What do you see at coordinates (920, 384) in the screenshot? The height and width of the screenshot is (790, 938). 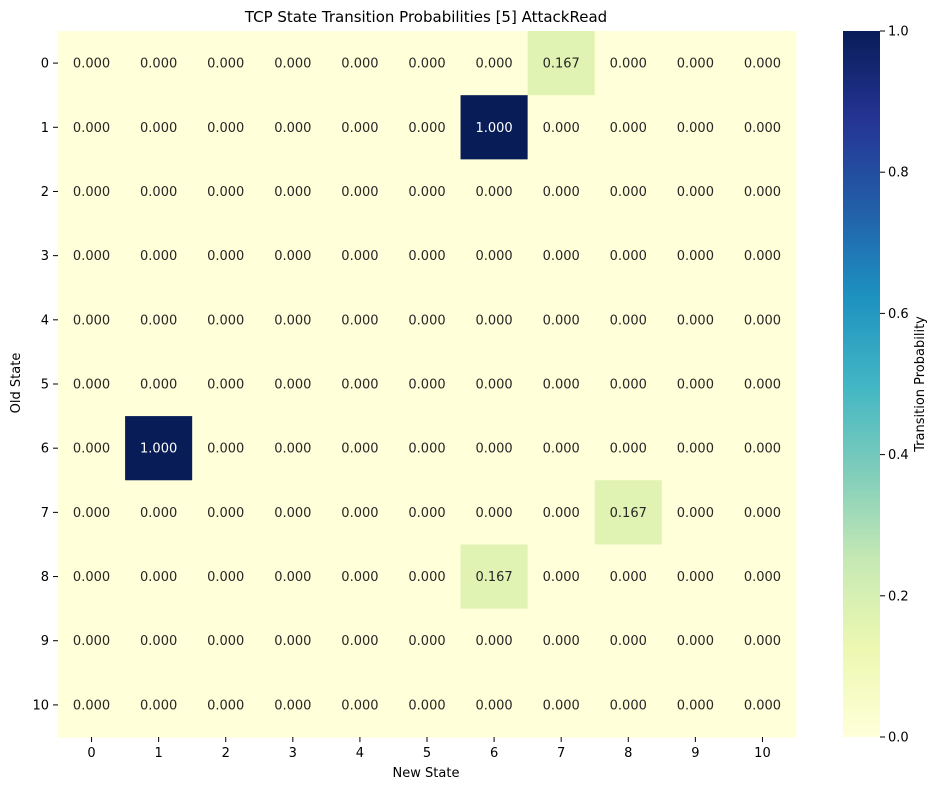 I see `colorbar-label: Transition Probability` at bounding box center [920, 384].